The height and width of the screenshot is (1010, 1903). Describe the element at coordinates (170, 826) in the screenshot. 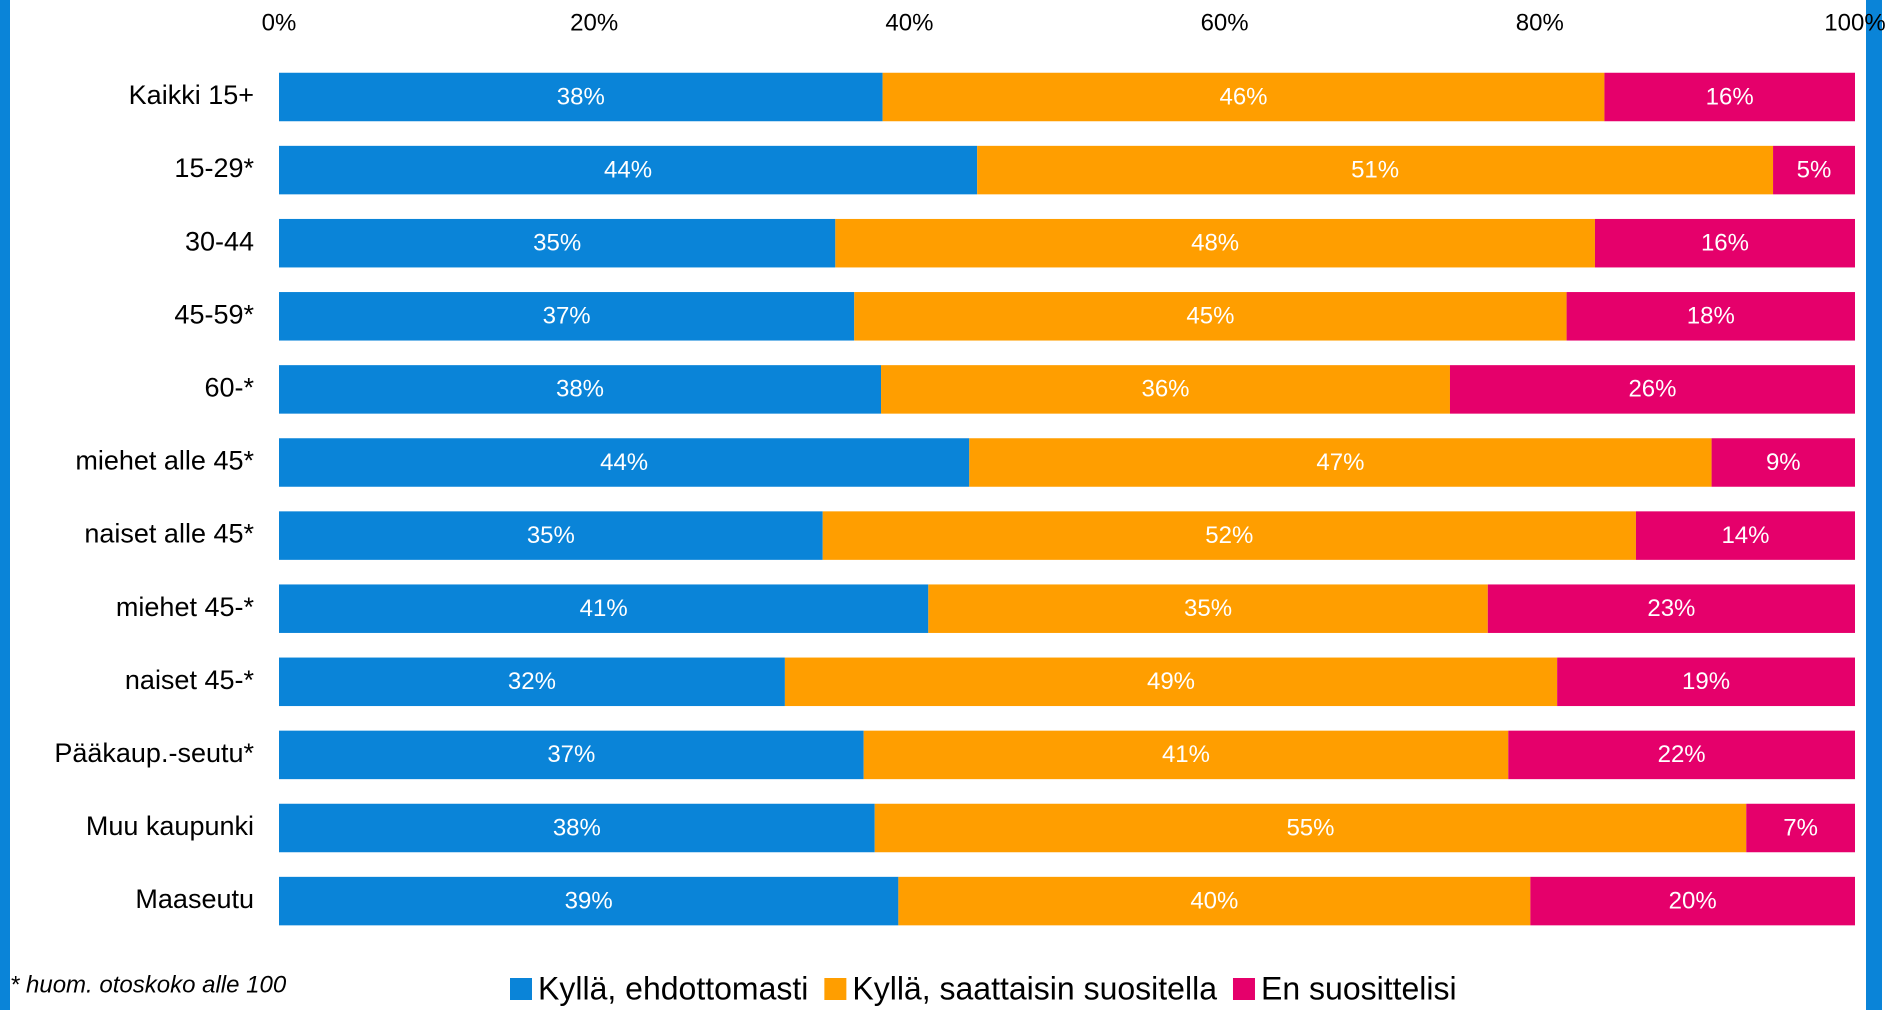

I see `category-label: Muu kaupunki` at that location.